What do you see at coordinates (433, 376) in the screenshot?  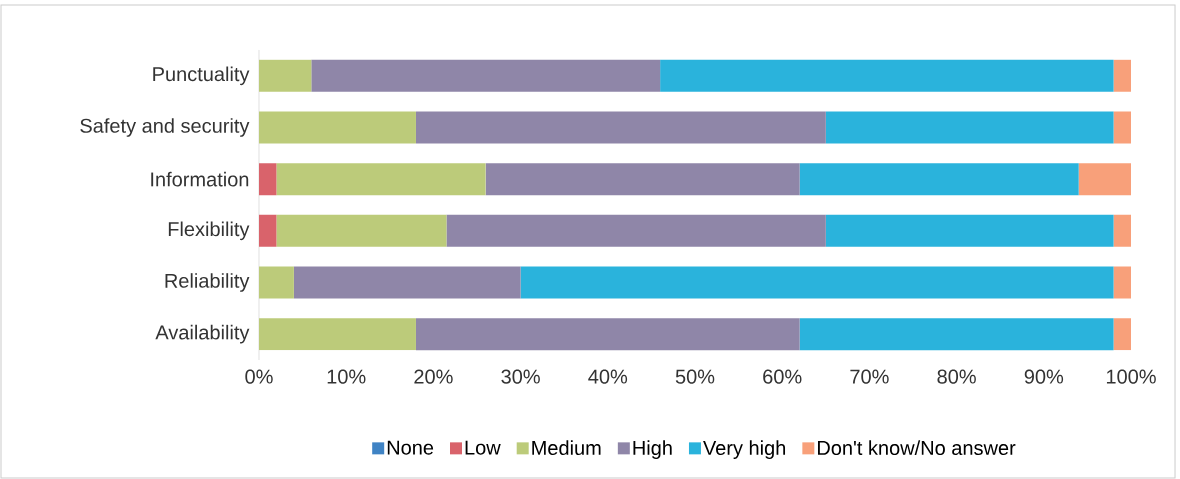 I see `x-tick-label: 20%` at bounding box center [433, 376].